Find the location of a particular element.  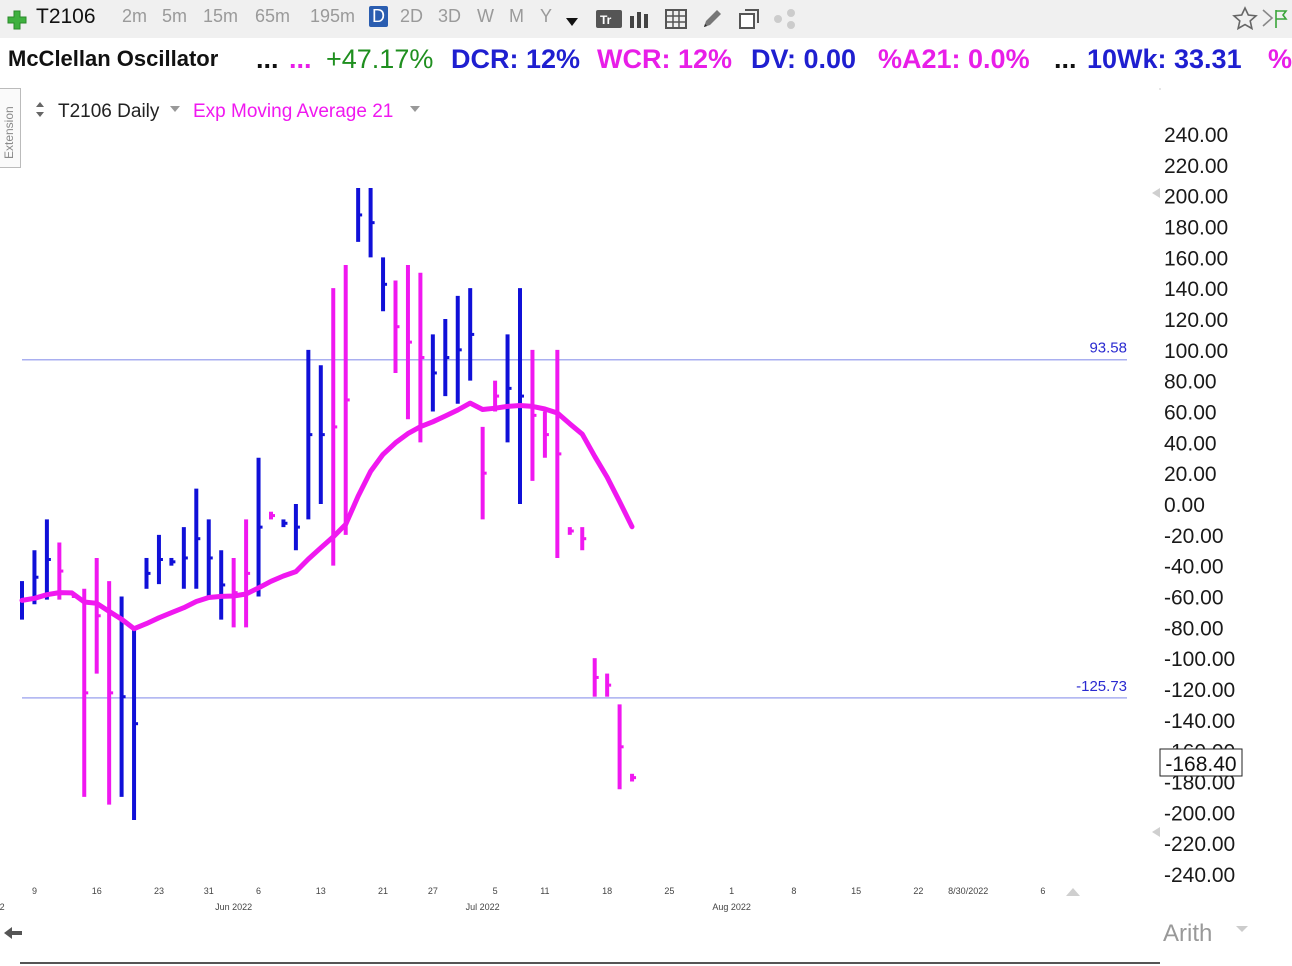

sort-arrows-icon is located at coordinates (40, 109).